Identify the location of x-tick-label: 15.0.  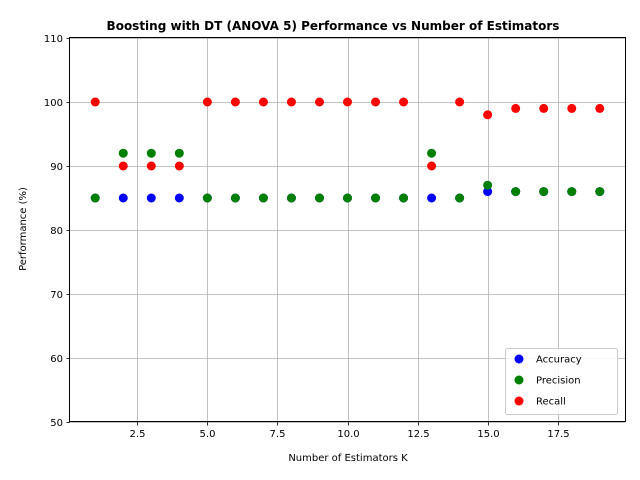
(488, 434).